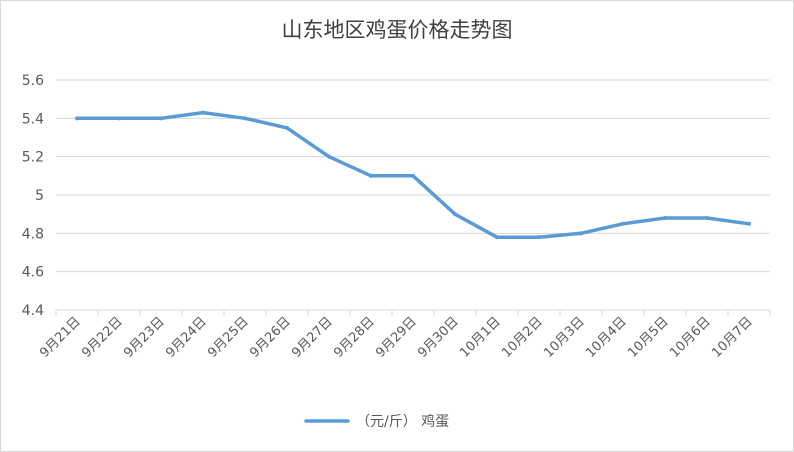 This screenshot has width=794, height=452. Describe the element at coordinates (33, 311) in the screenshot. I see `y-tick-label: 4.4` at that location.